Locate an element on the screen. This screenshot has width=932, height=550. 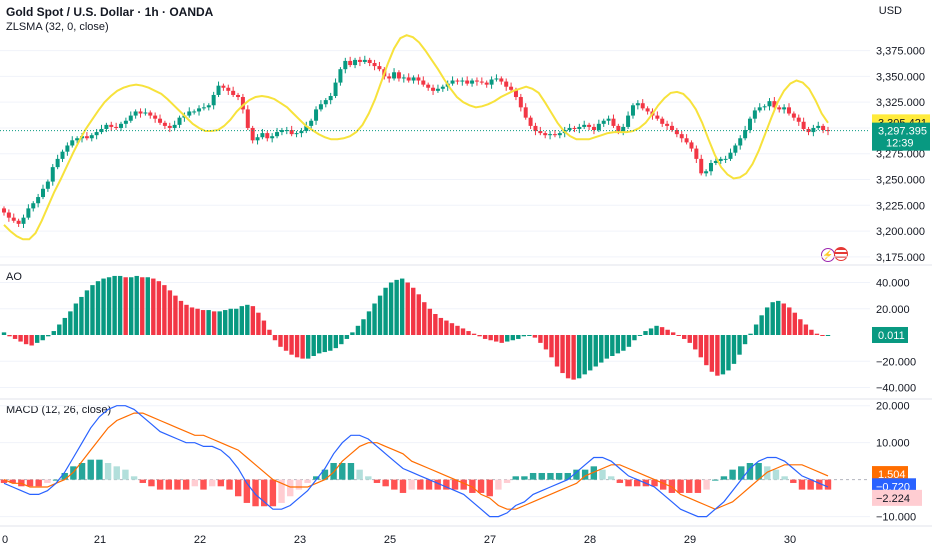
ao-pane-title: AO is located at coordinates (14, 277).